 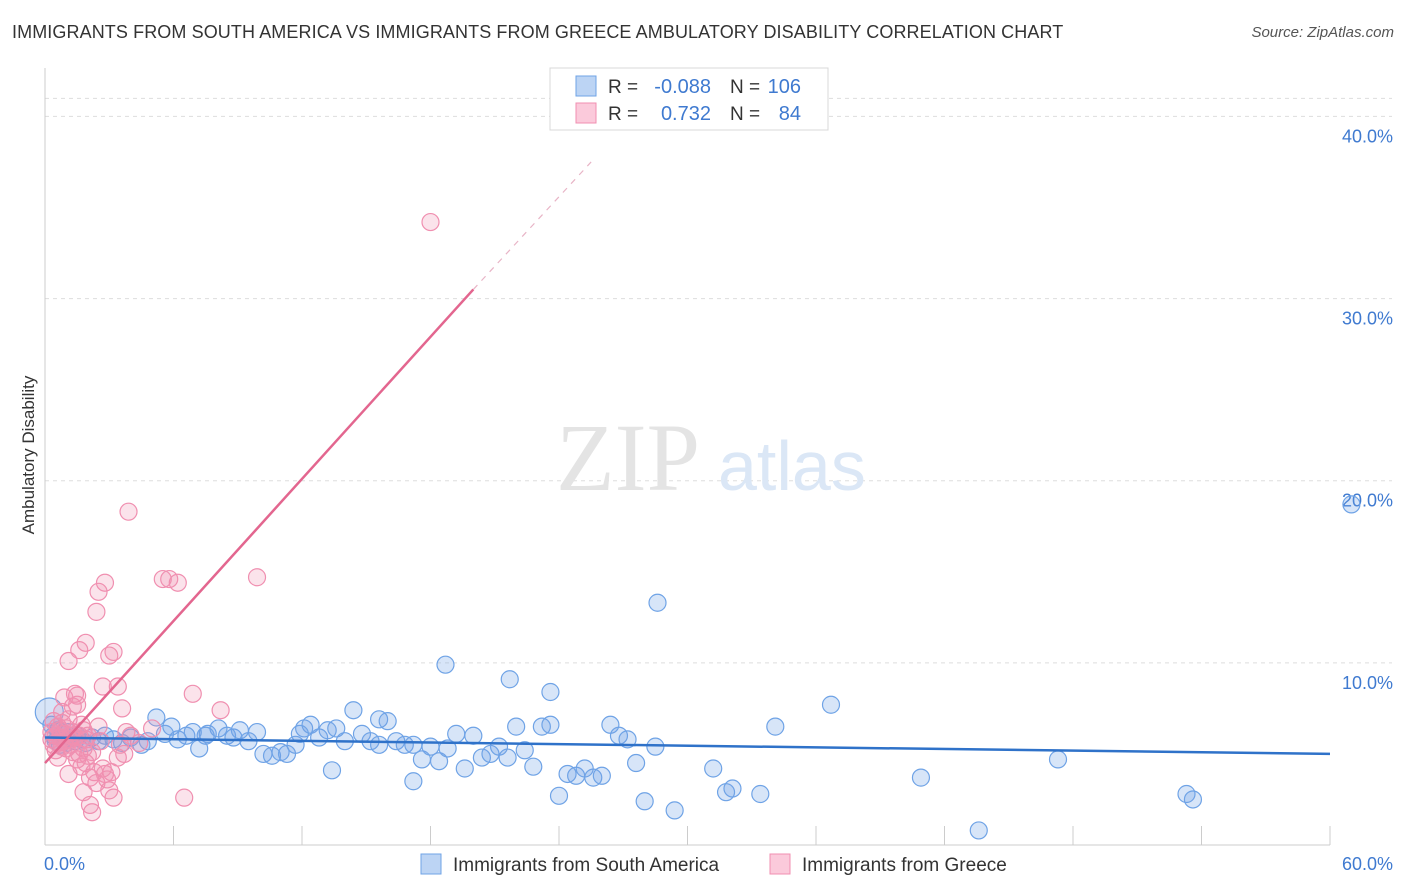 I want to click on legend-label-greece: Immigrants from Greece, so click(x=904, y=865).